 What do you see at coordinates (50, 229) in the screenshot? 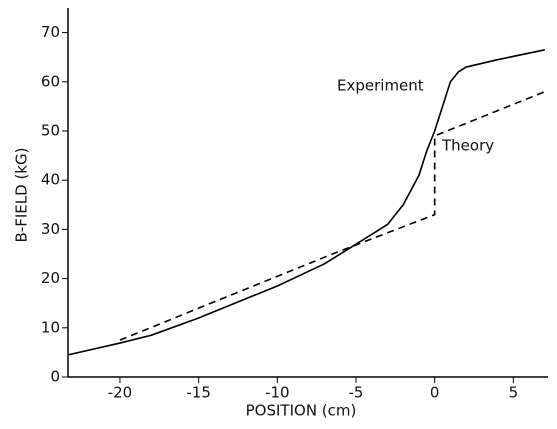
I see `y-tick-label: 30` at bounding box center [50, 229].